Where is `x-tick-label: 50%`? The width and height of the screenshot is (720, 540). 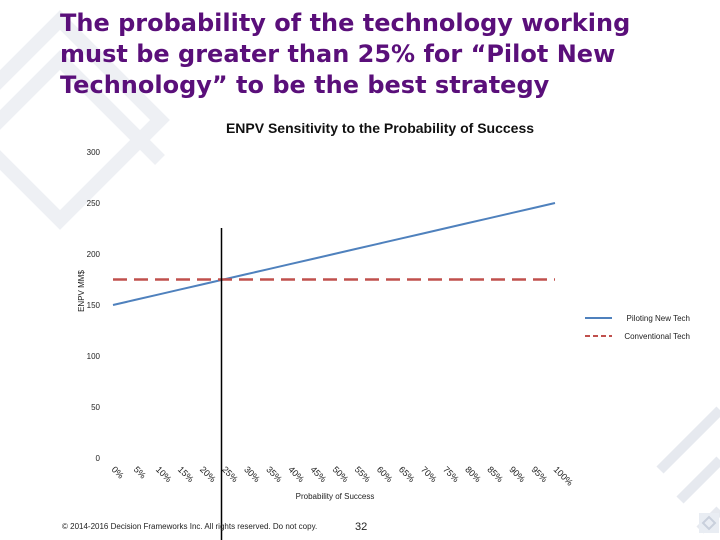
x-tick-label: 50% is located at coordinates (341, 474).